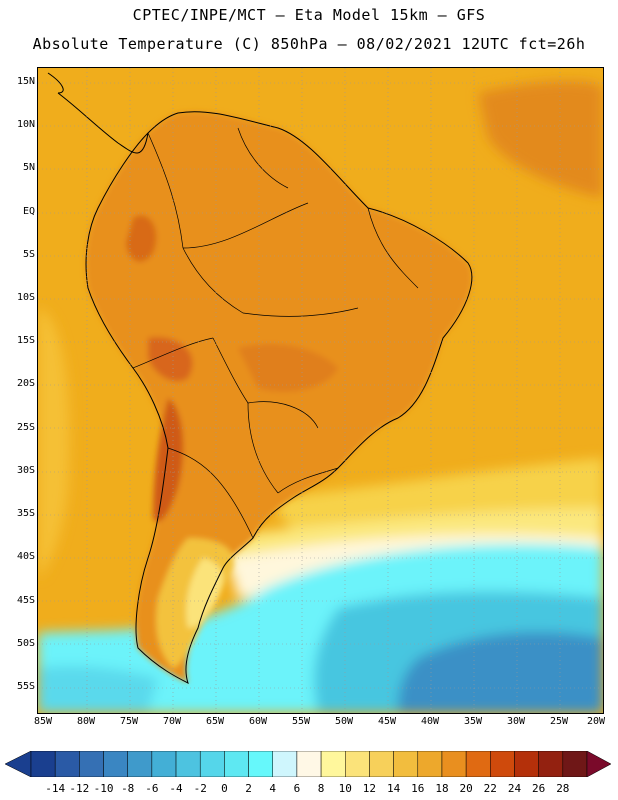  Describe the element at coordinates (25, 124) in the screenshot. I see `lat-label: 10N` at that location.